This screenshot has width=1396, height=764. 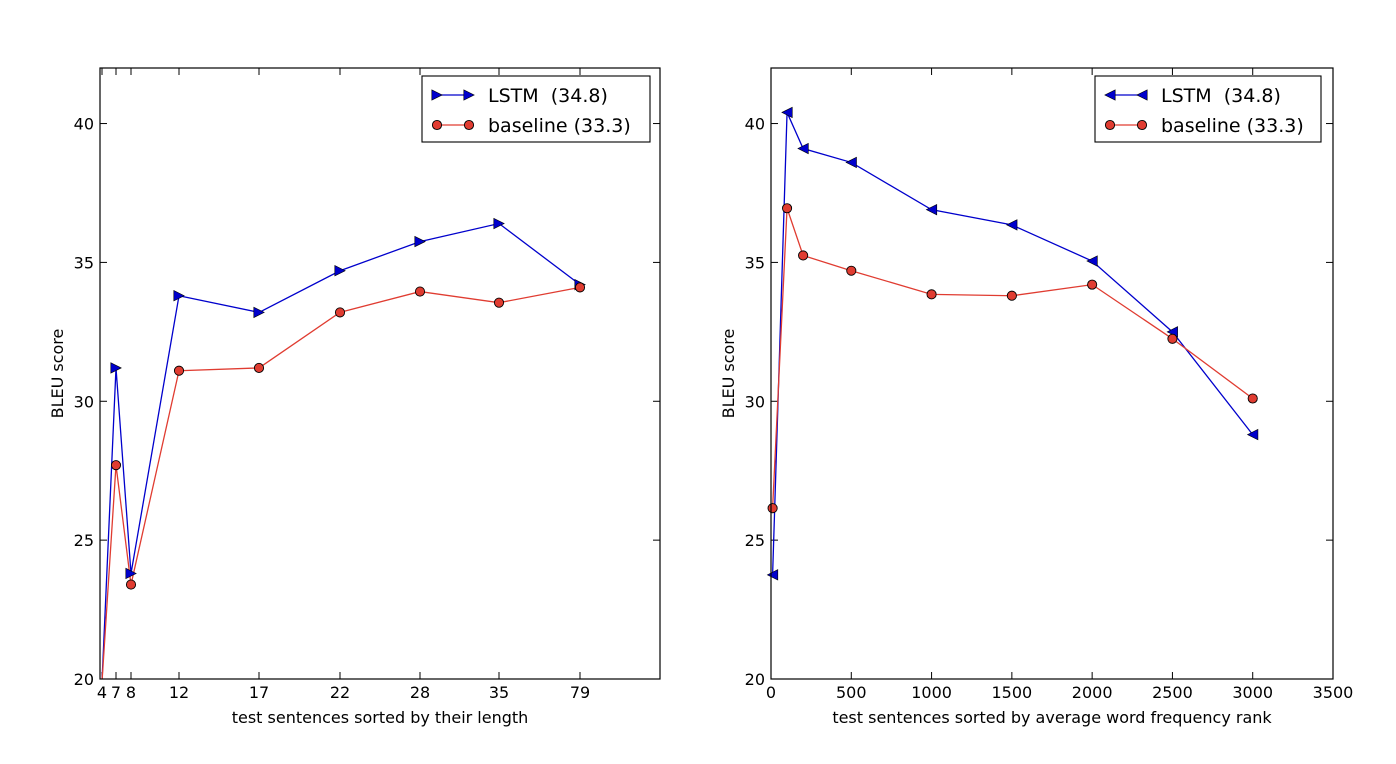 What do you see at coordinates (771, 692) in the screenshot?
I see `x-tick-label: 0` at bounding box center [771, 692].